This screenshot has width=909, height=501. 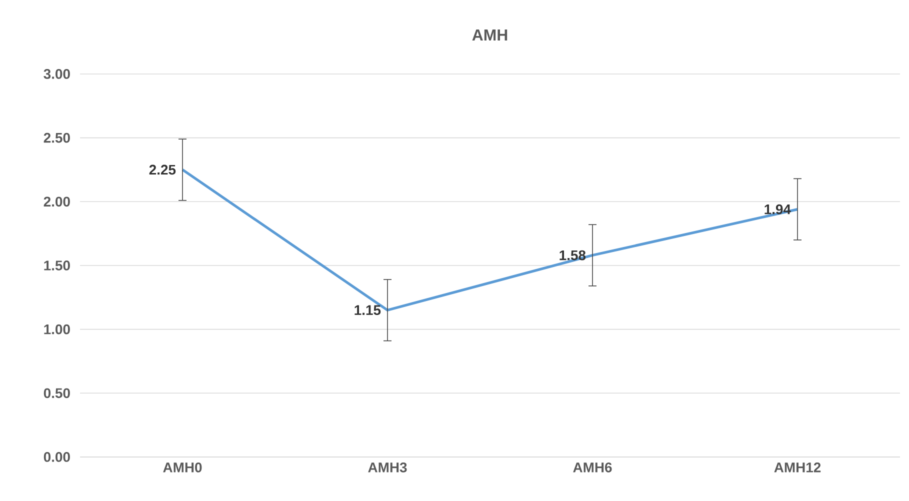 What do you see at coordinates (182, 467) in the screenshot?
I see `x-tick-label: AMH0` at bounding box center [182, 467].